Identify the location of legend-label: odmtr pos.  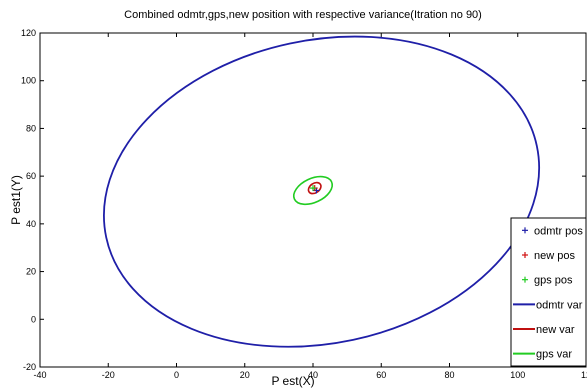
(558, 231).